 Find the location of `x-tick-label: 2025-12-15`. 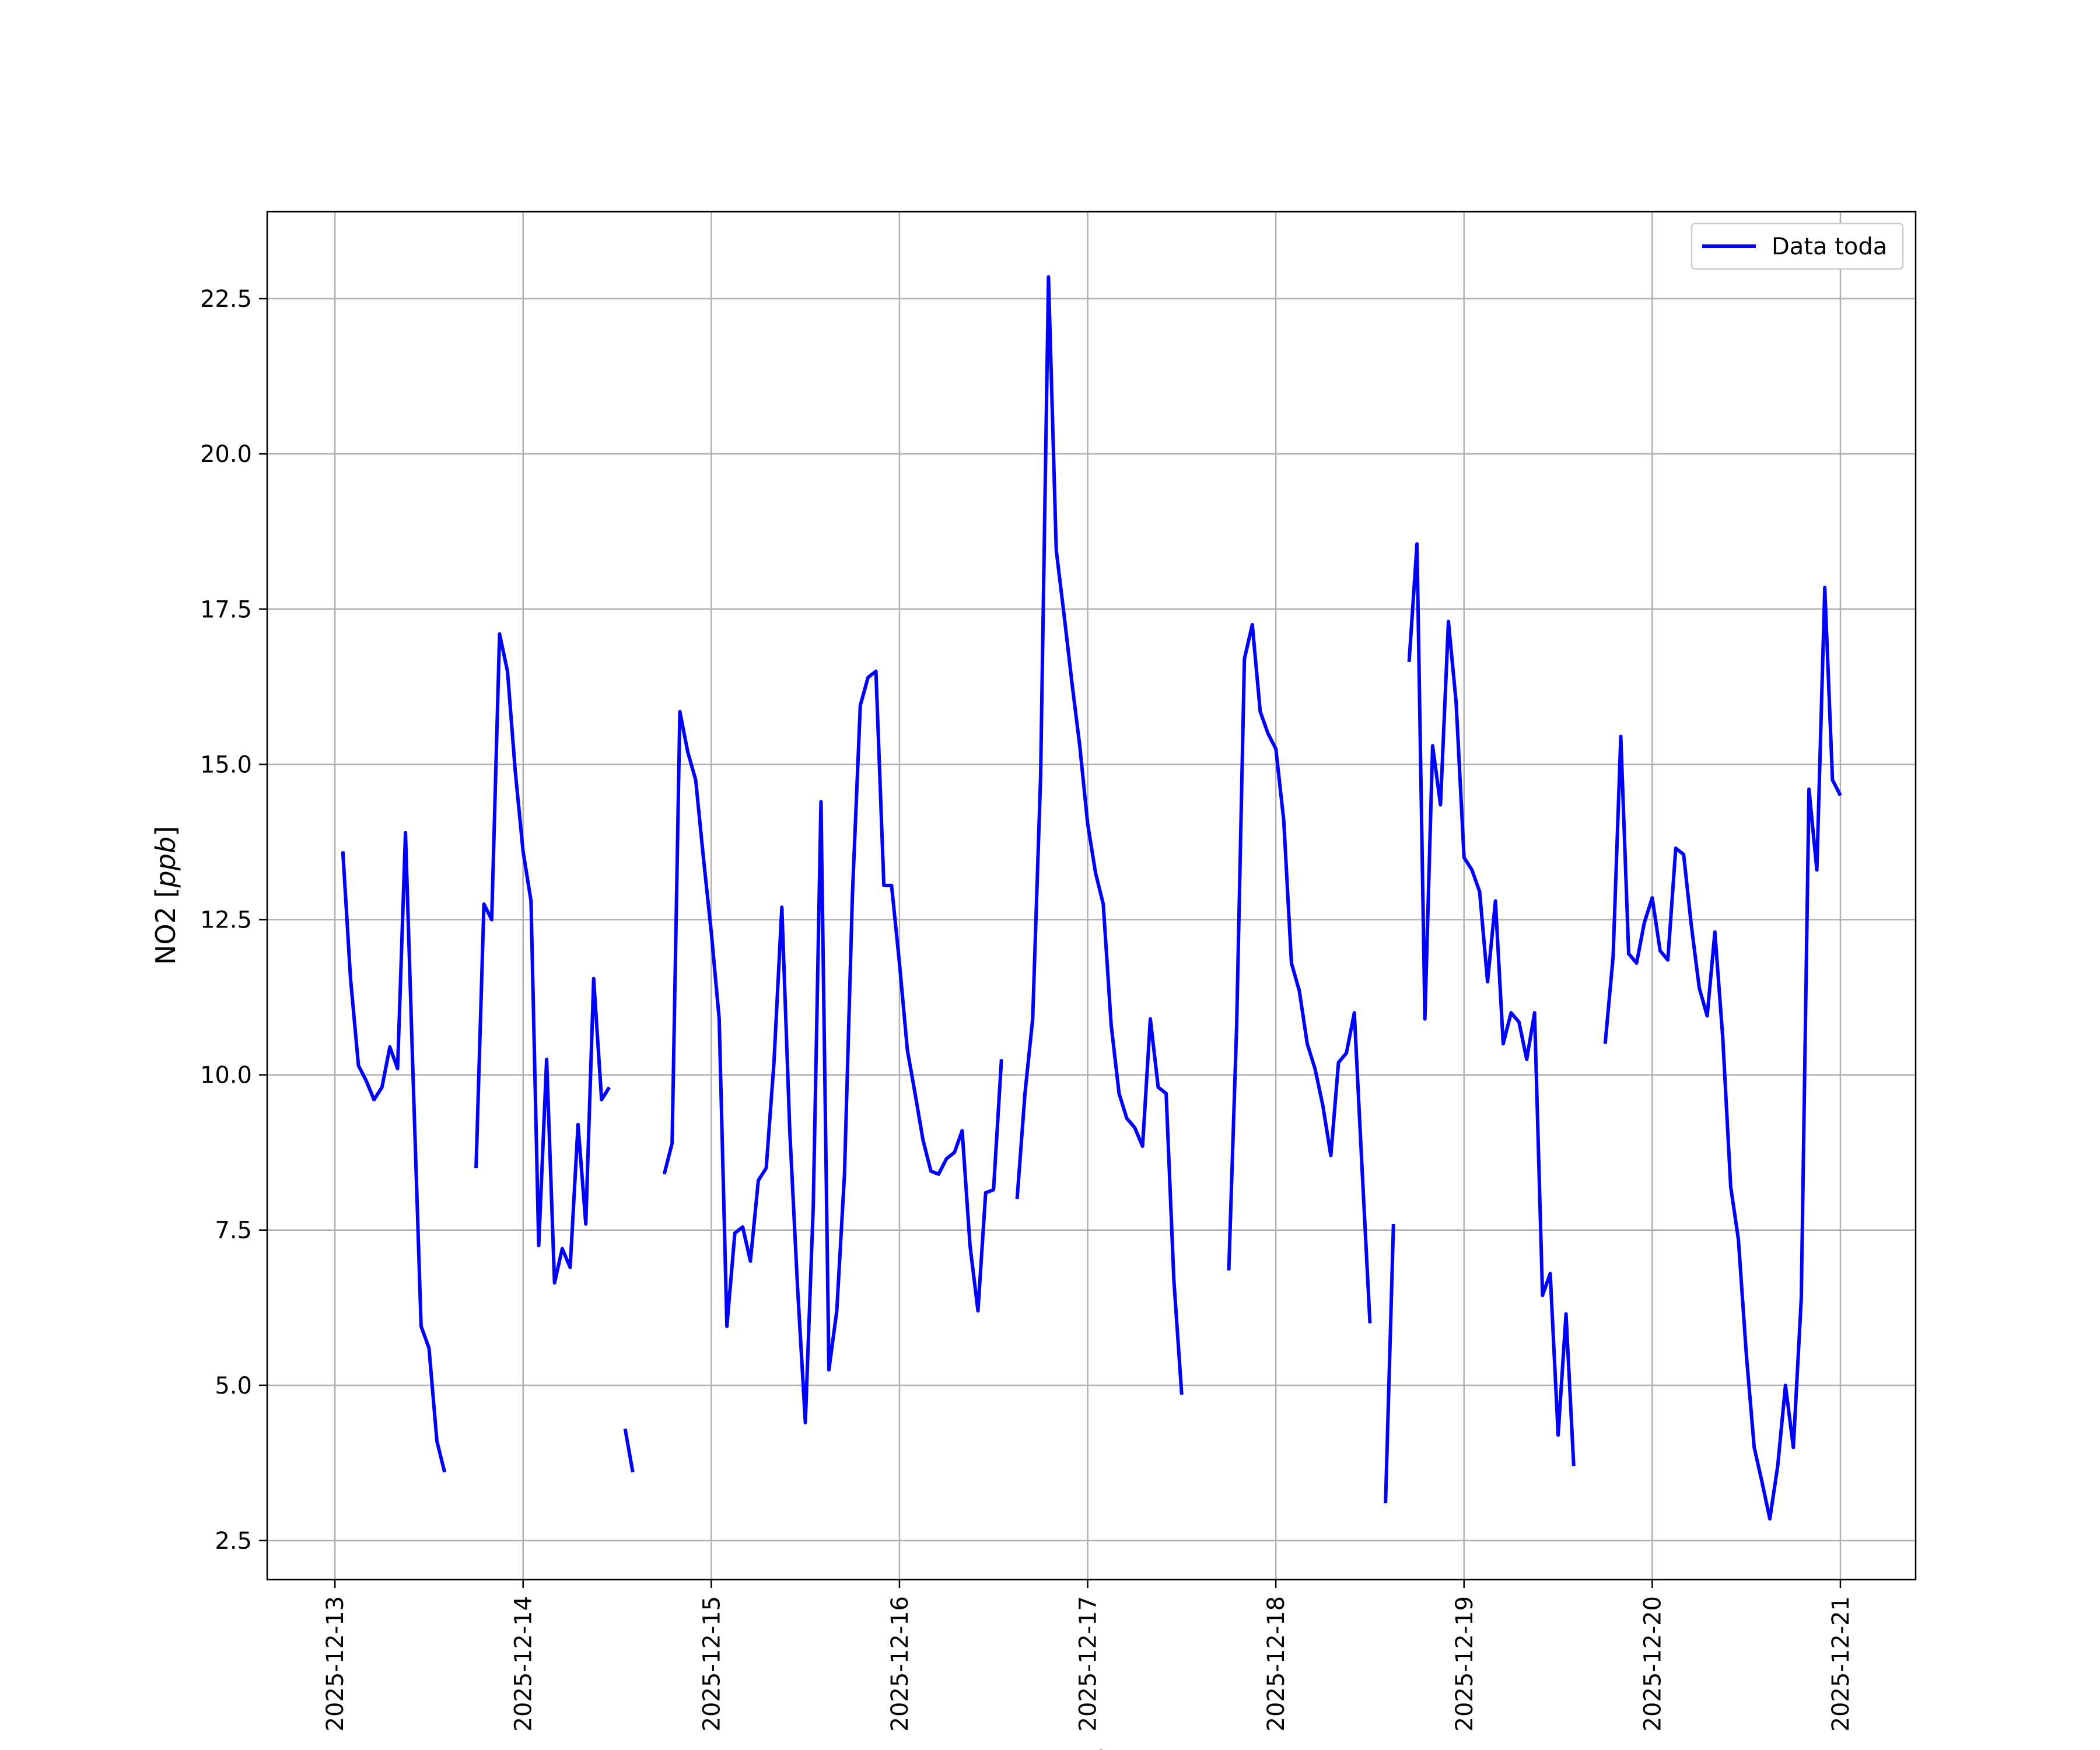

x-tick-label: 2025-12-15 is located at coordinates (711, 1664).